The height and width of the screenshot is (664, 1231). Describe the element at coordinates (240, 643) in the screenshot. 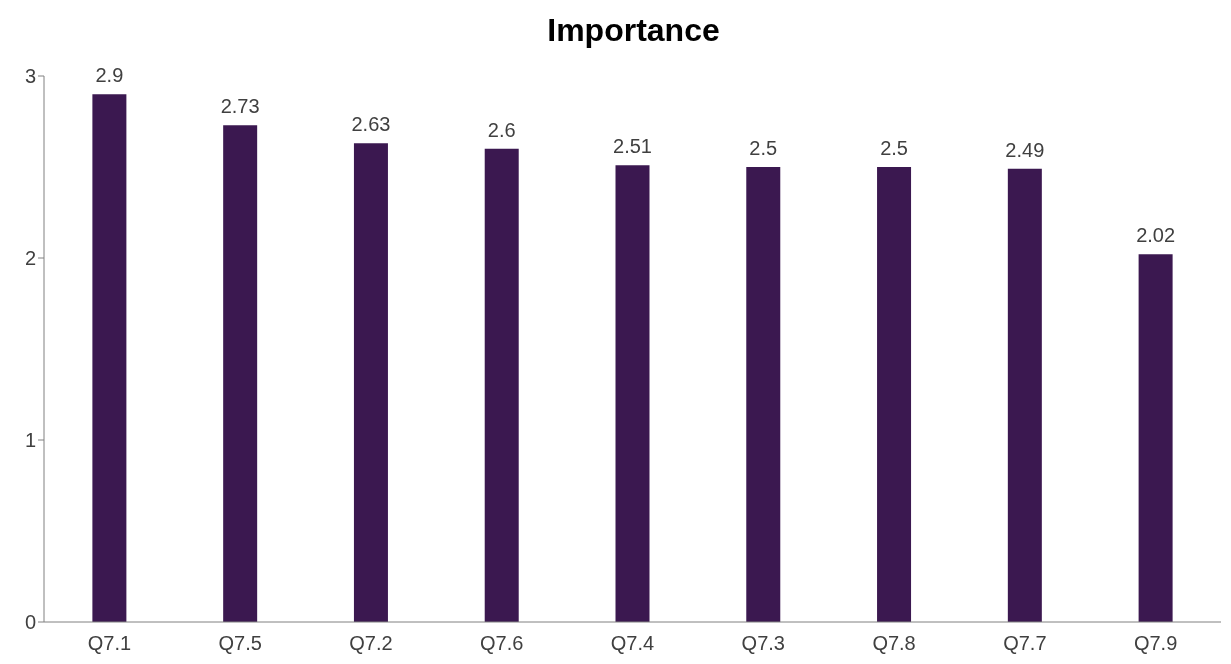

I see `x-tick-label: Q7.5` at that location.